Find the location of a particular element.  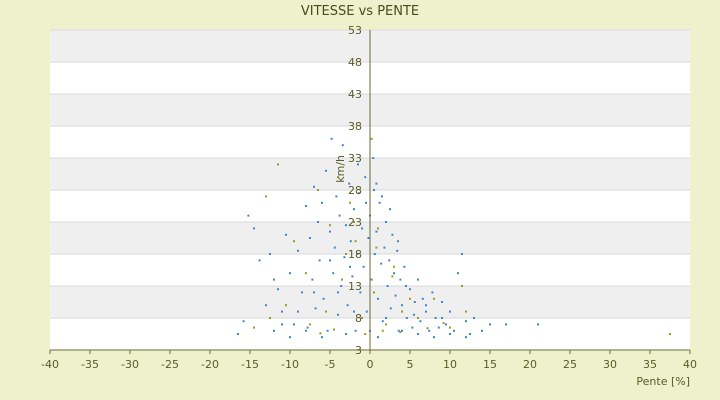

x-tick-label: 15 is located at coordinates (490, 364).